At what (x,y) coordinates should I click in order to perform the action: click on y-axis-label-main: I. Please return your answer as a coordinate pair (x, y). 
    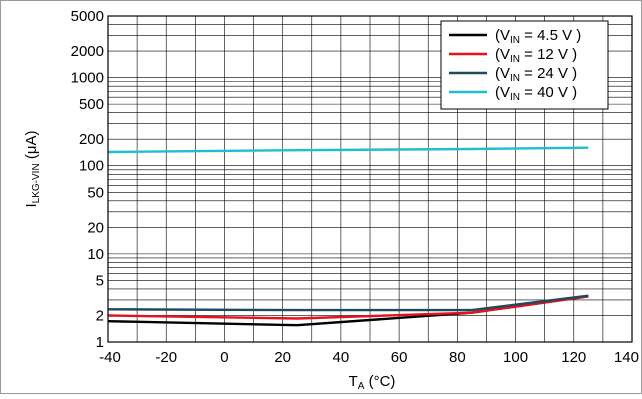
    Looking at the image, I should click on (31, 205).